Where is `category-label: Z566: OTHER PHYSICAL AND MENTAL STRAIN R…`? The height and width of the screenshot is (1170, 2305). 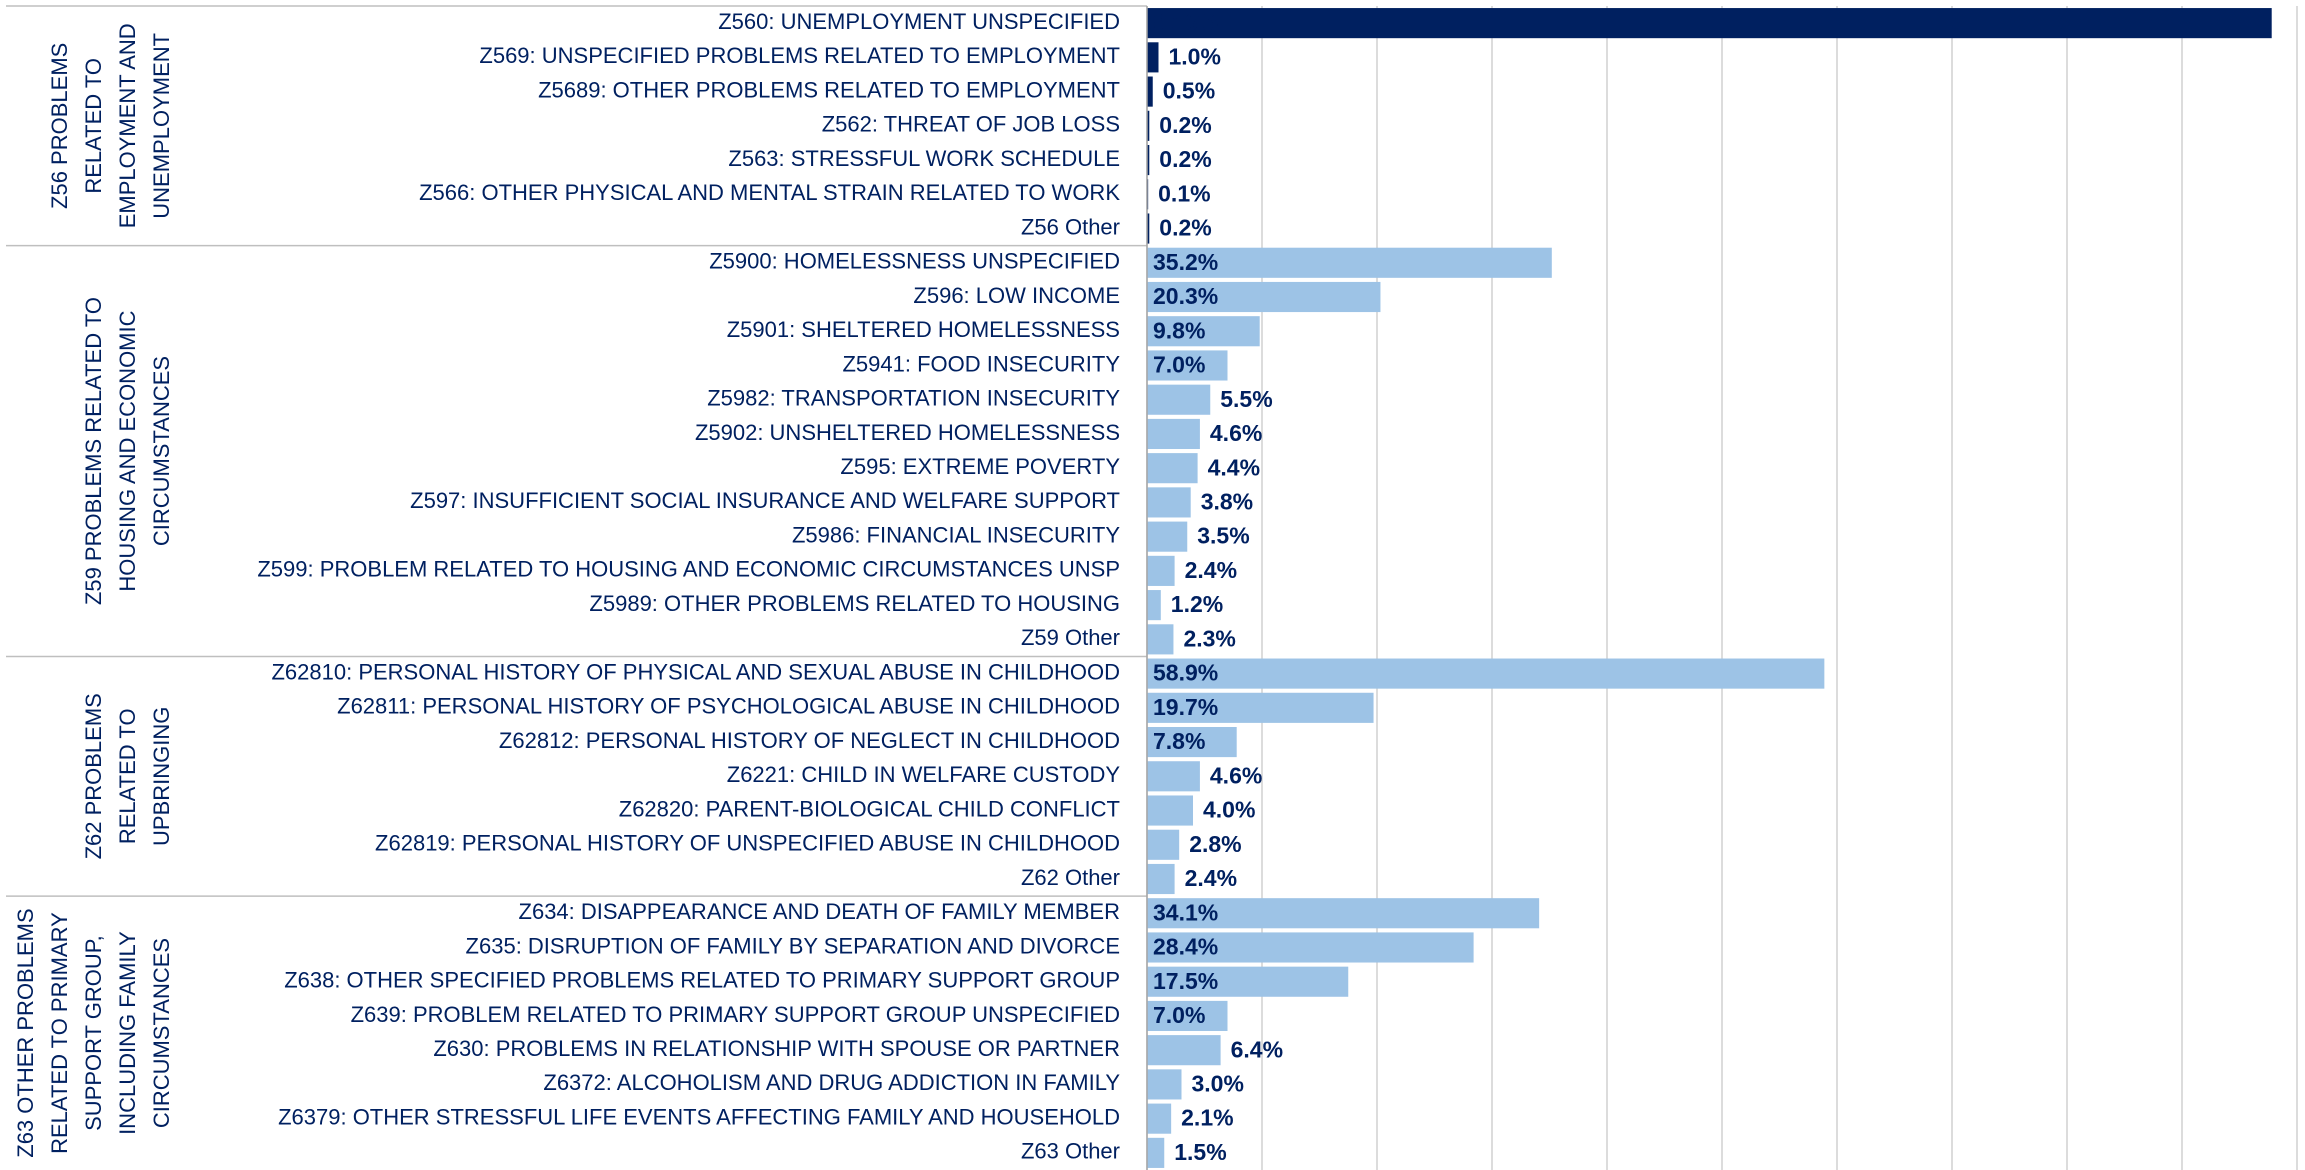
category-label: Z566: OTHER PHYSICAL AND MENTAL STRAIN R… is located at coordinates (769, 192).